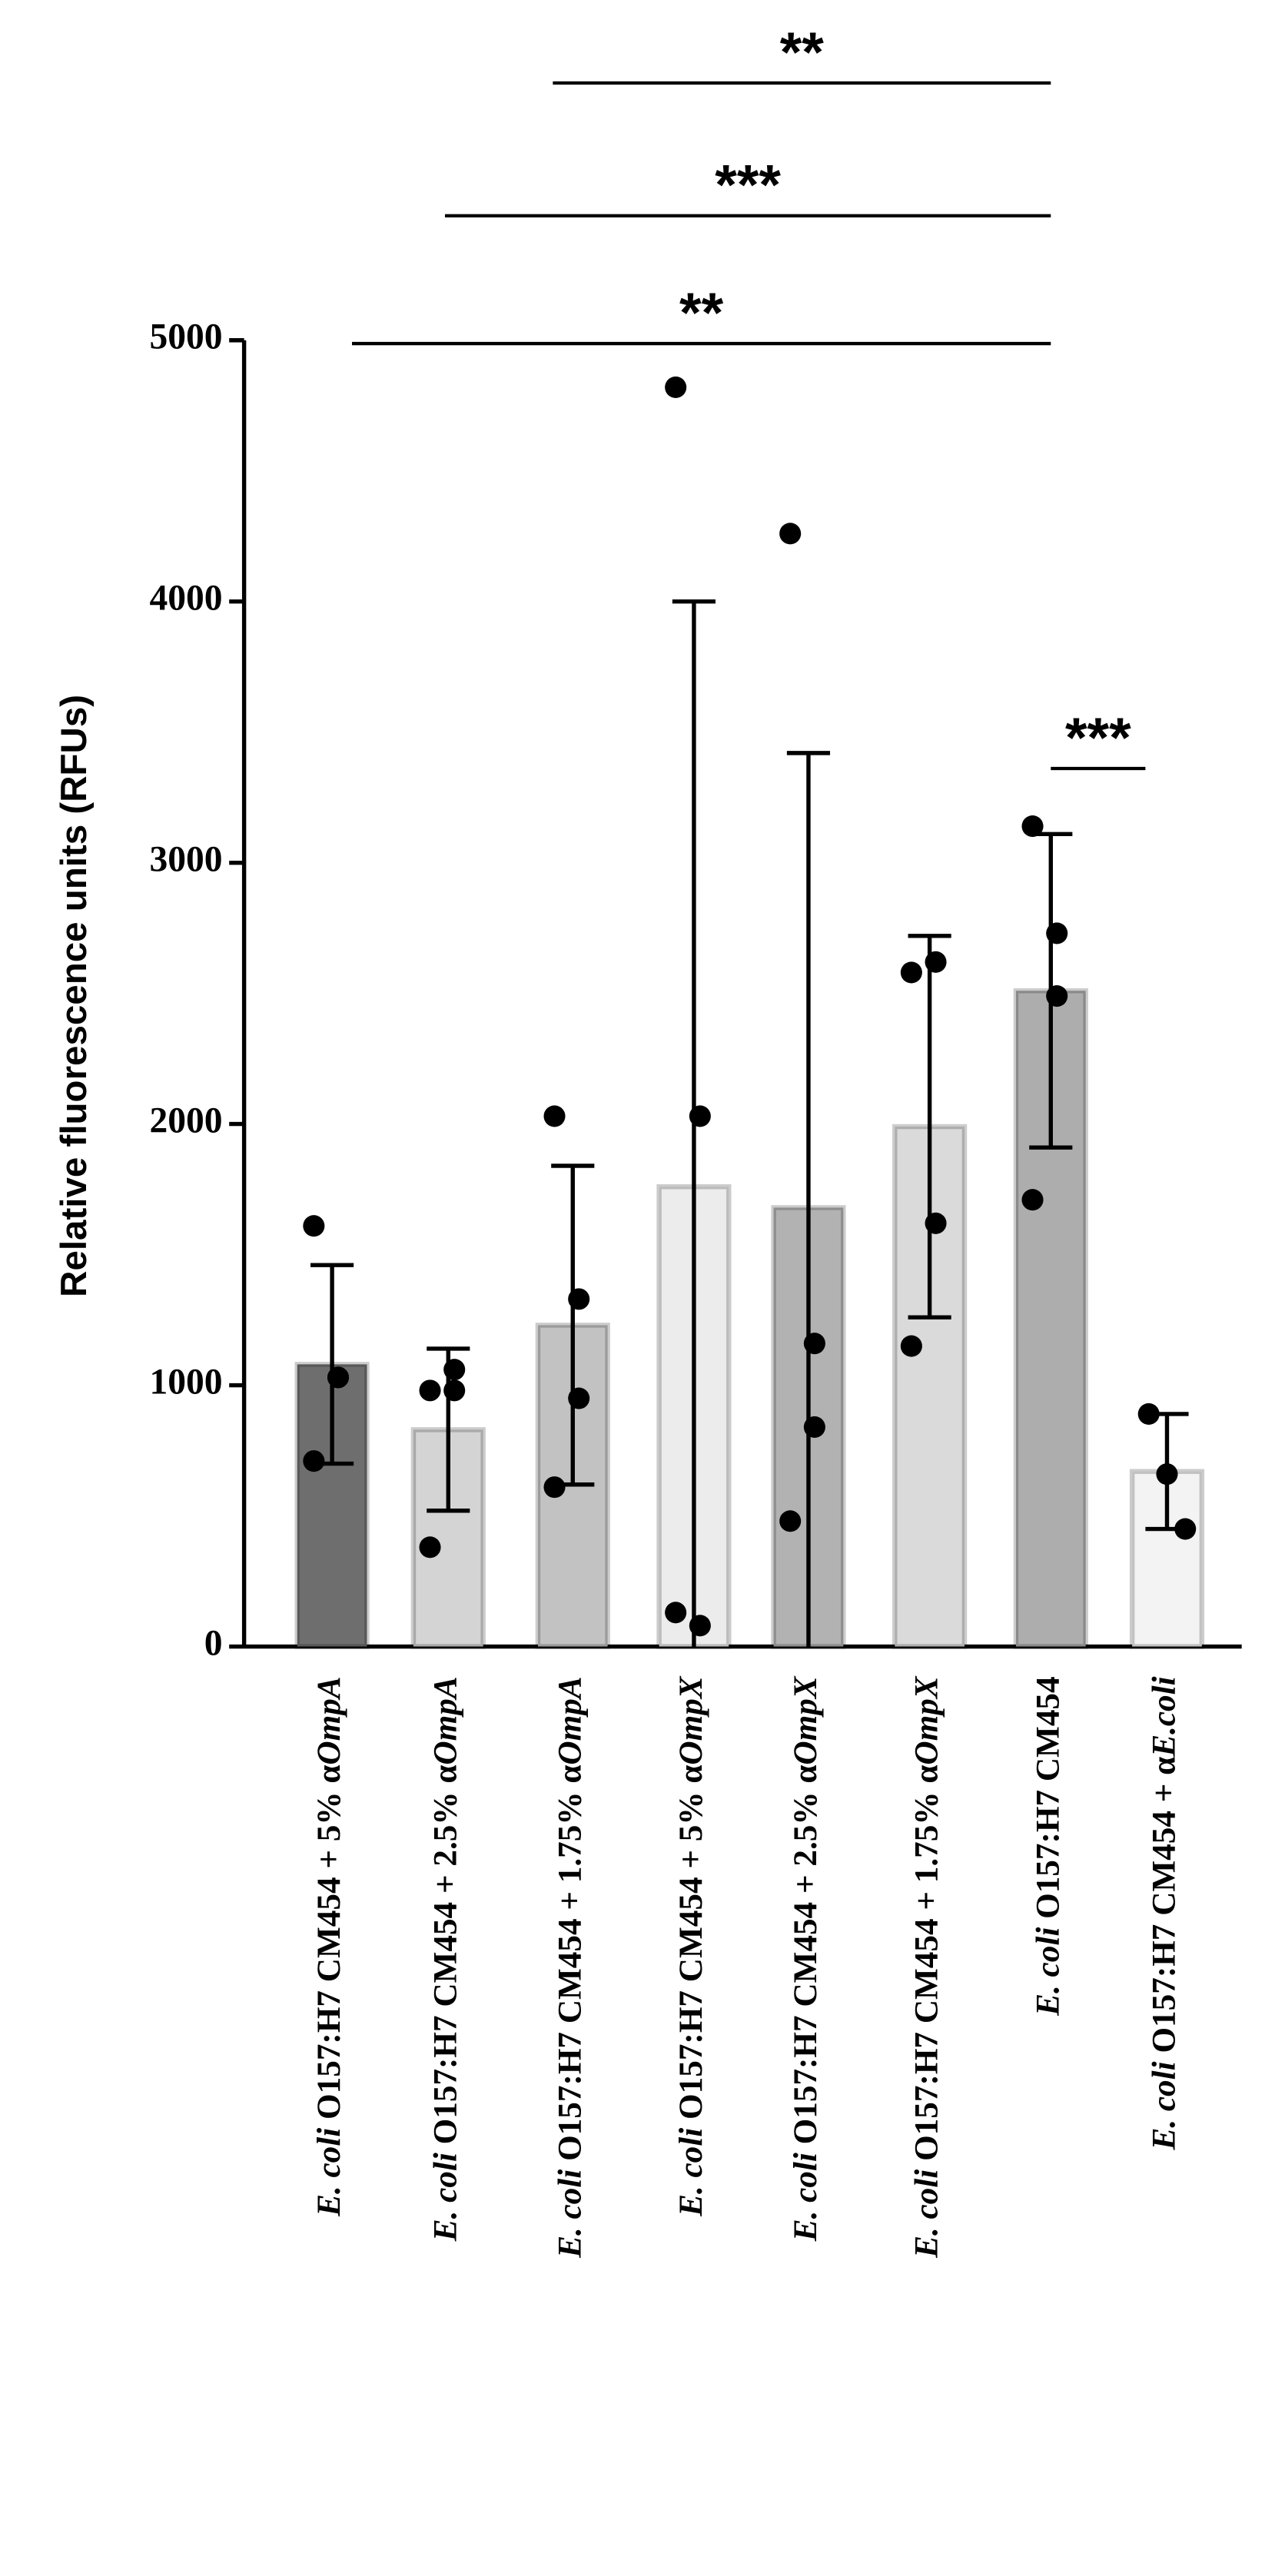  I want to click on y-tick-label: 4000, so click(187, 599).